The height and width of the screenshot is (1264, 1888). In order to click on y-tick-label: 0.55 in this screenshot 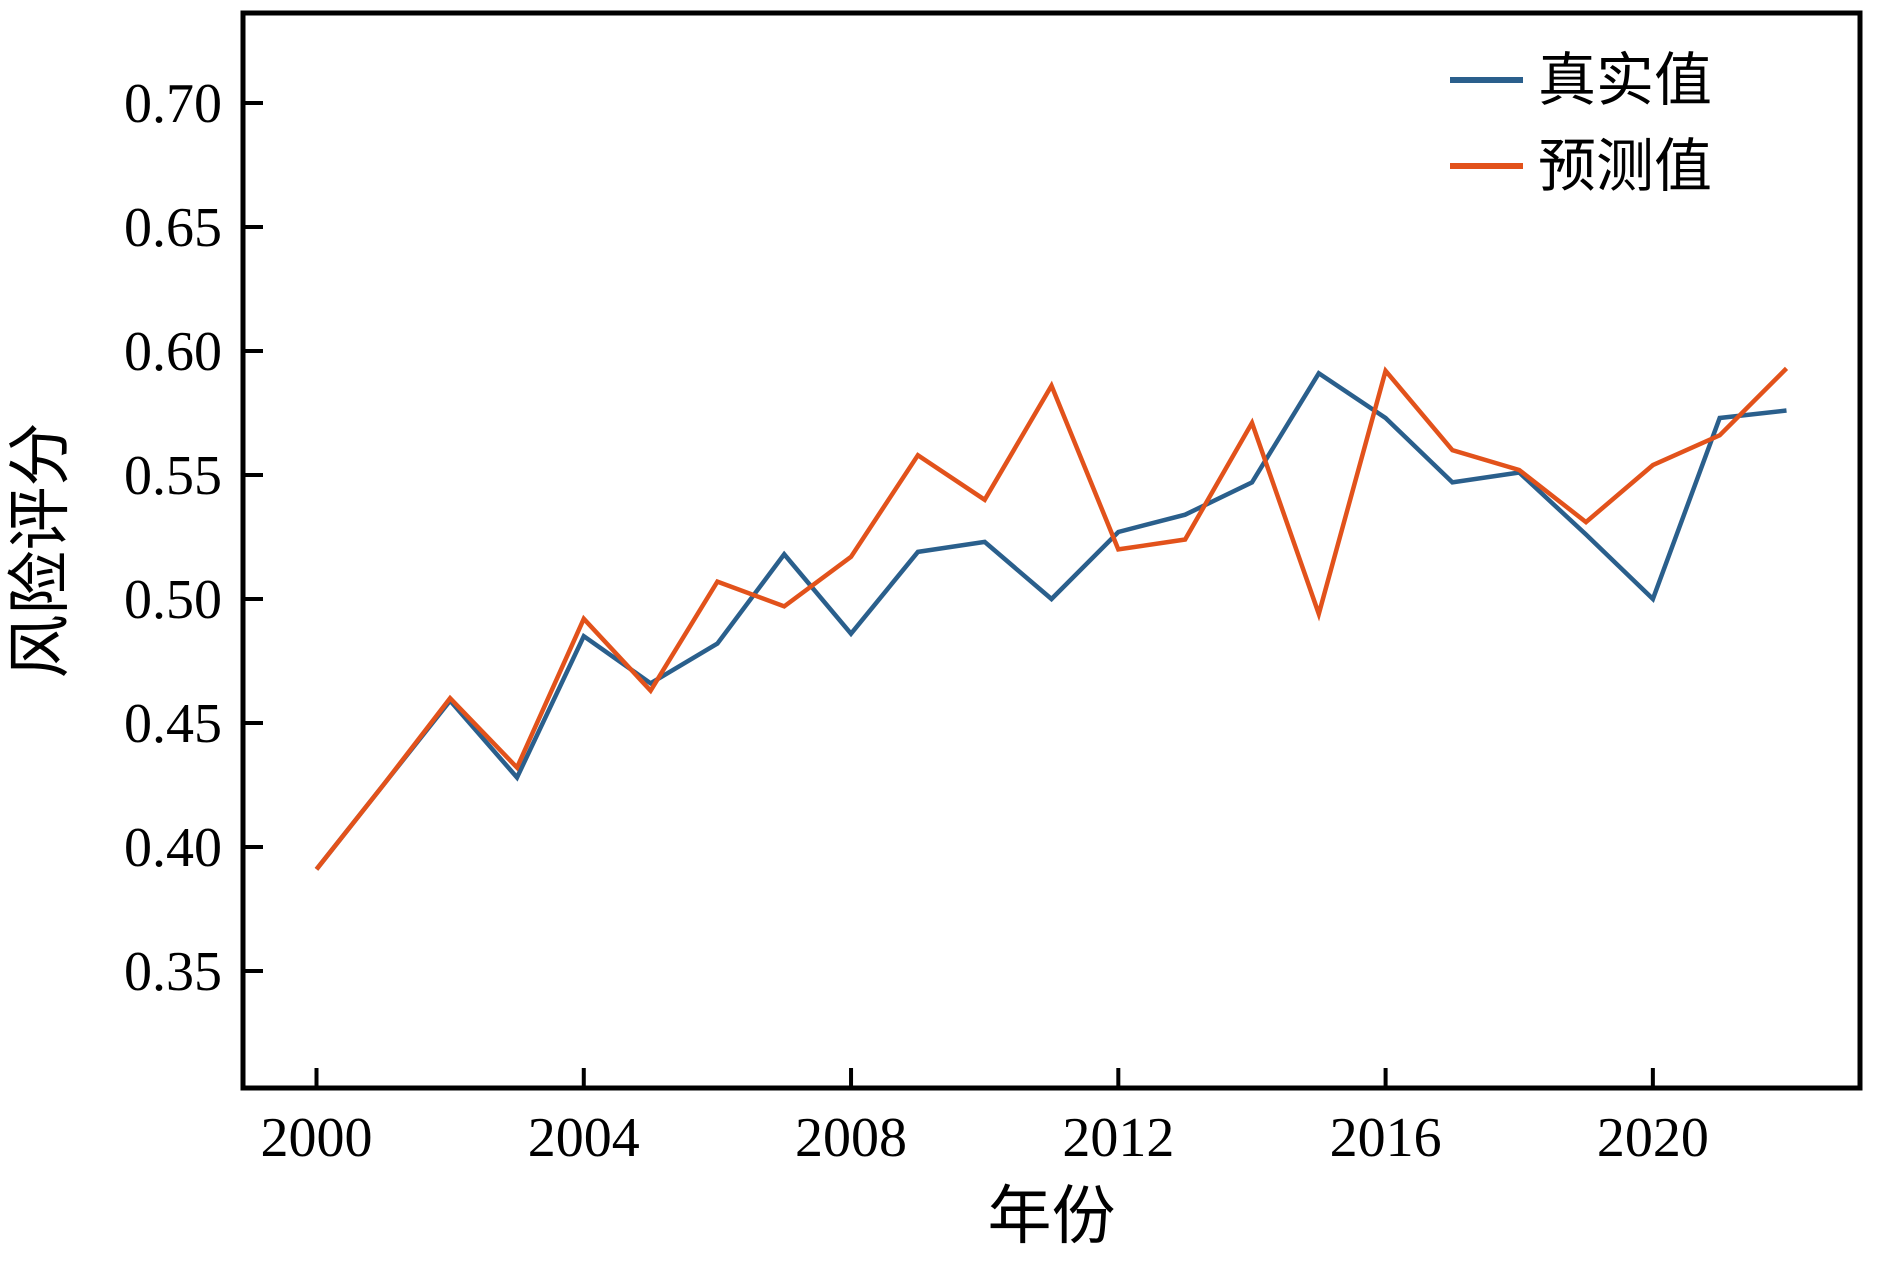, I will do `click(173, 476)`.